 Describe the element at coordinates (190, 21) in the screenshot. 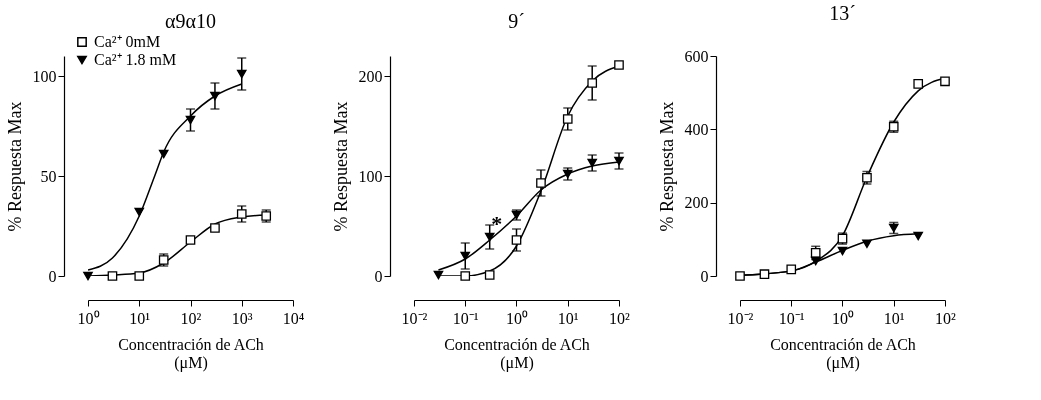

I see `chart-title: α9α10` at that location.